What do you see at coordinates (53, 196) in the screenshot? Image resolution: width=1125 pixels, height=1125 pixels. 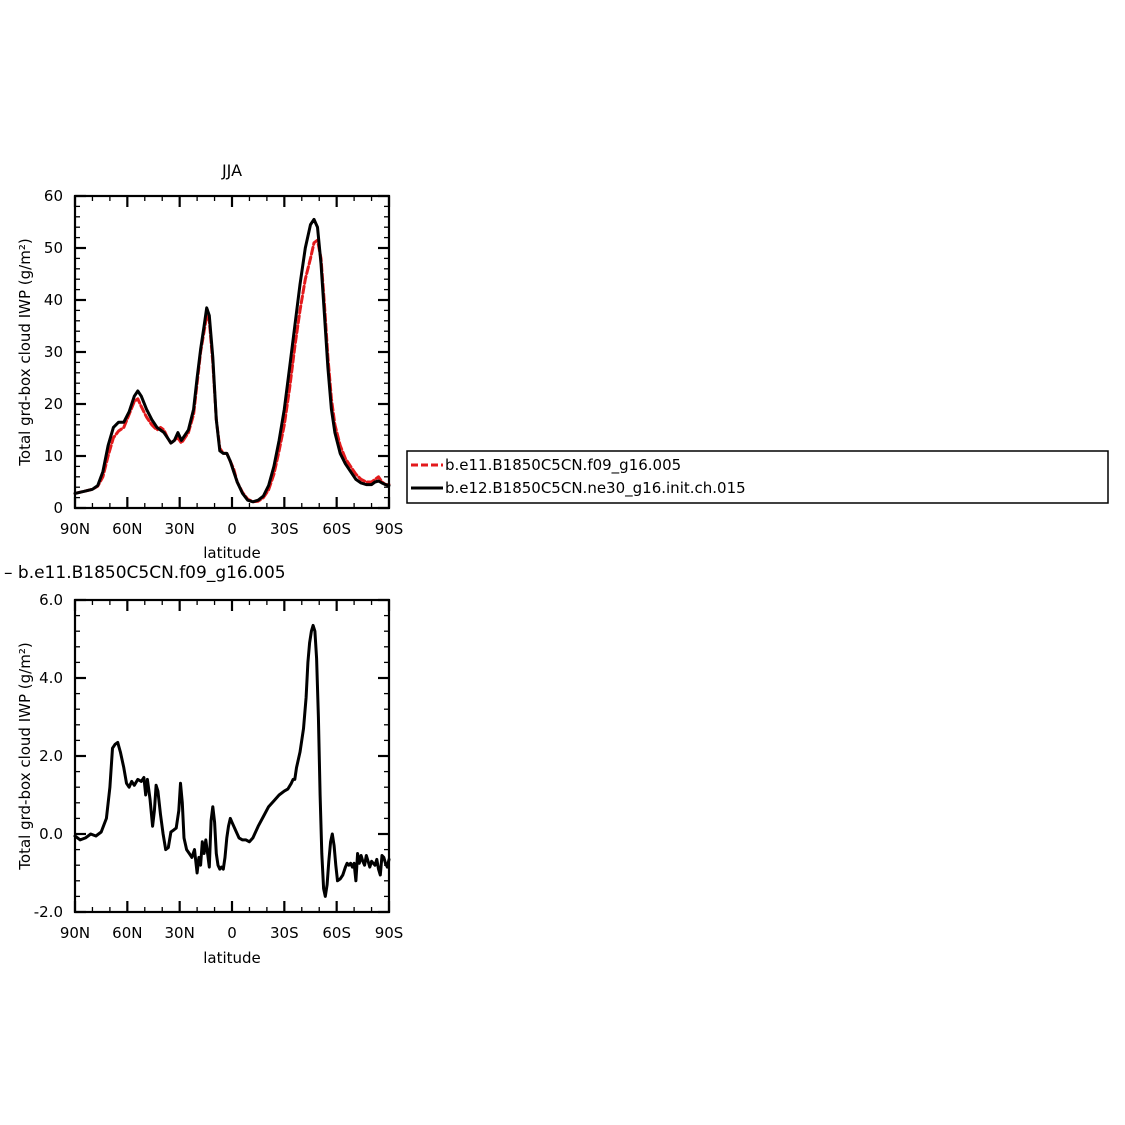 I see `y-tick-label: 60` at bounding box center [53, 196].